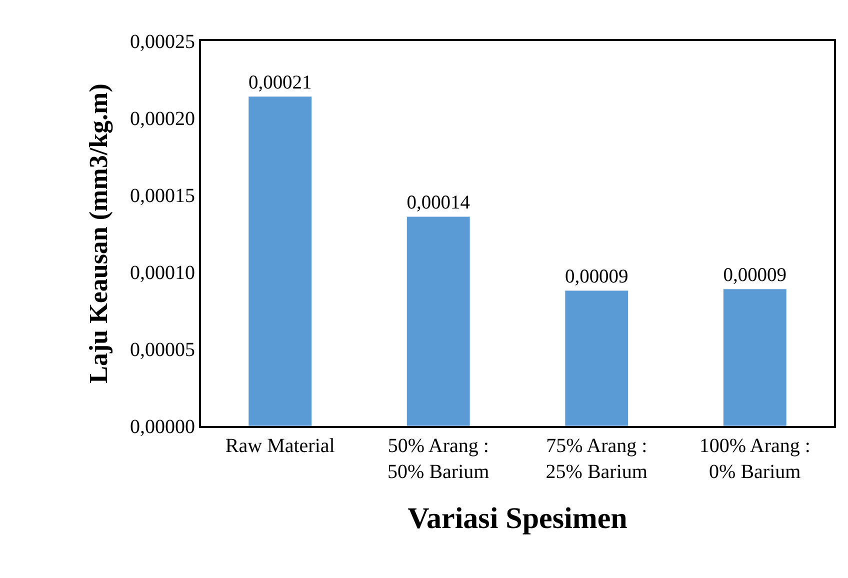  What do you see at coordinates (162, 350) in the screenshot?
I see `y-tick-label: 0,00005` at bounding box center [162, 350].